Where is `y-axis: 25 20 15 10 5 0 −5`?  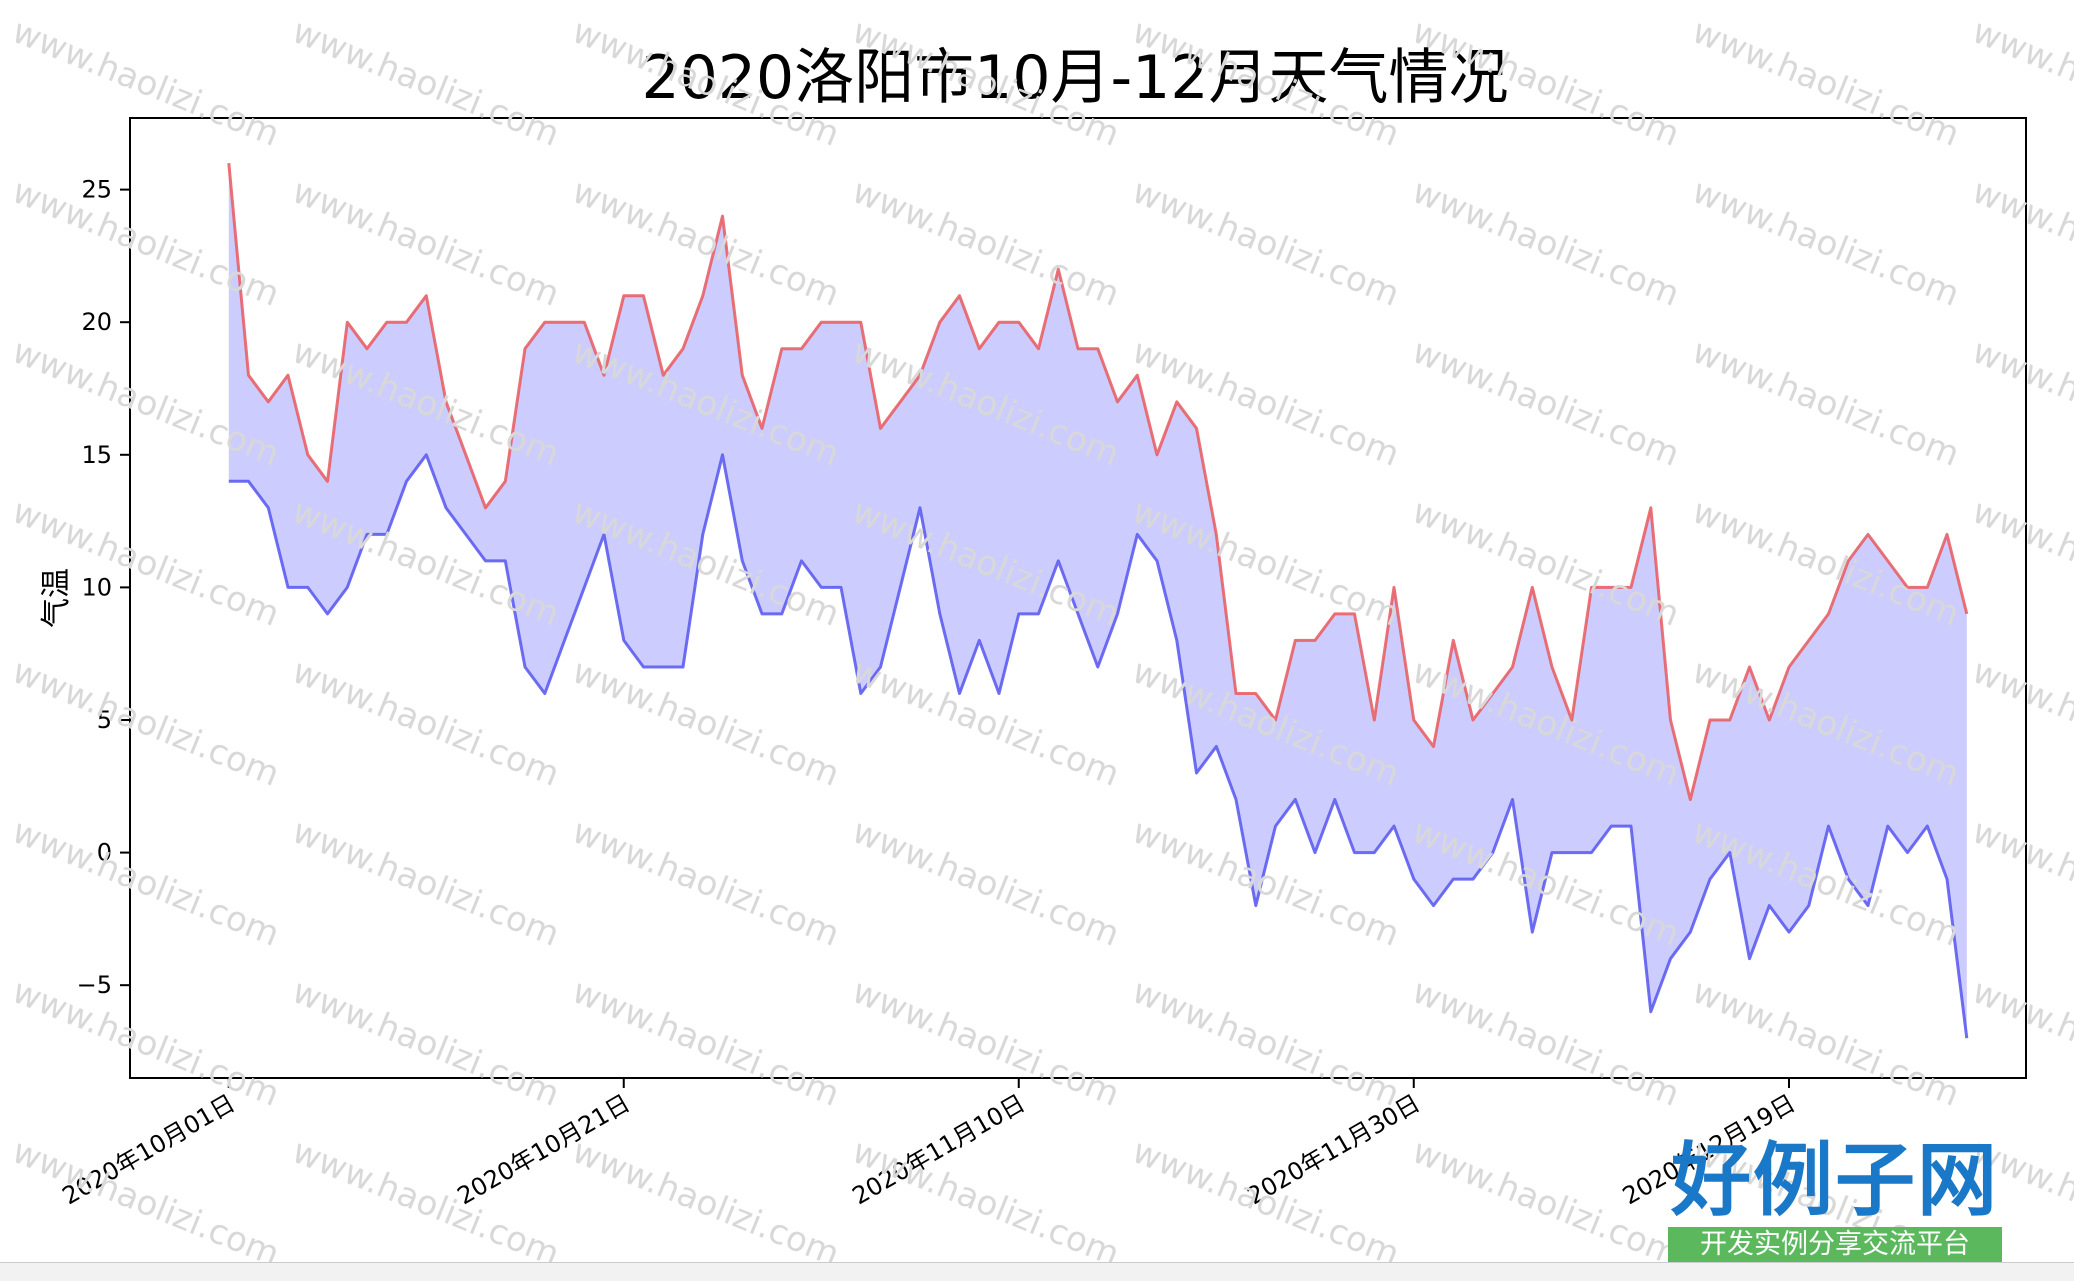
y-axis: 25 20 15 10 5 0 −5 is located at coordinates (103, 587).